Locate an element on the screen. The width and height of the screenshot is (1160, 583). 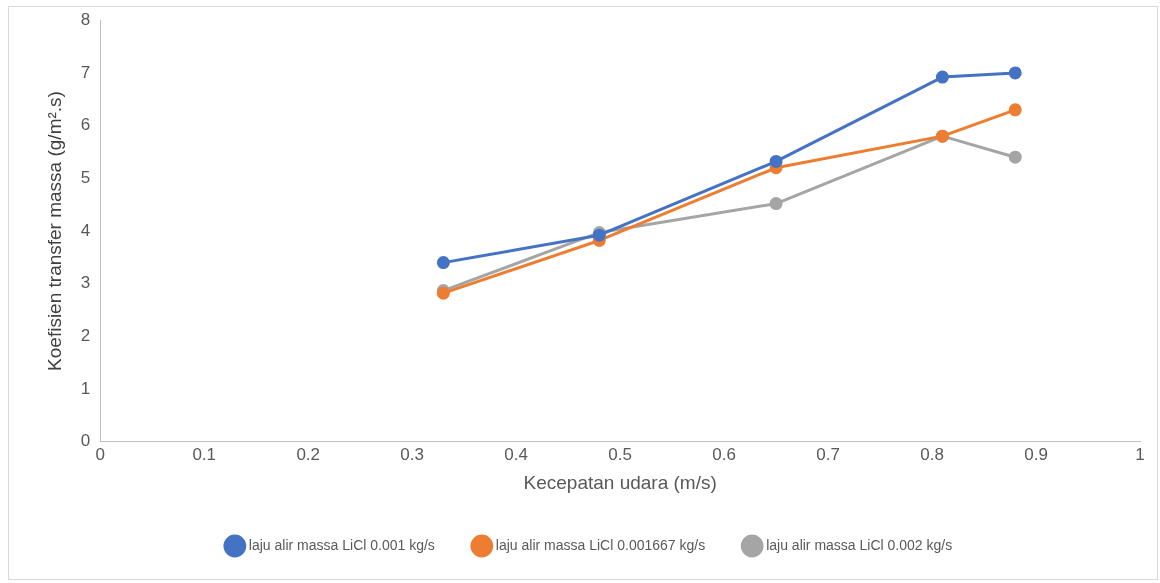
legend-label: laju alir massa LiCl 0.001667 kg/s is located at coordinates (600, 544).